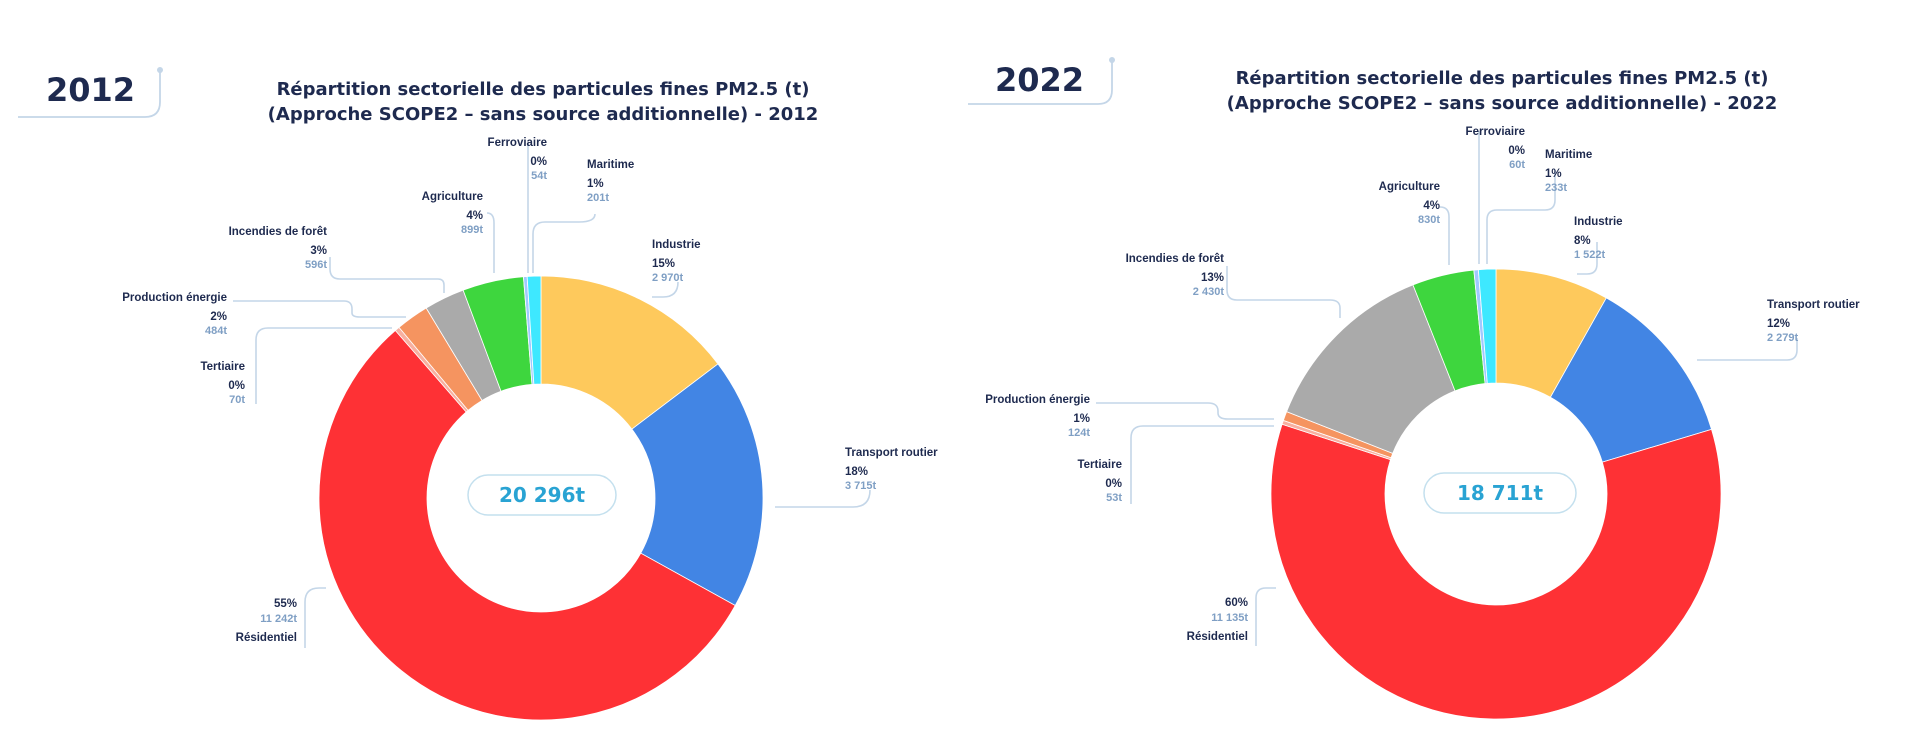 The width and height of the screenshot is (1920, 756). What do you see at coordinates (595, 184) in the screenshot?
I see `label-pct-maritime-2012: 1%` at bounding box center [595, 184].